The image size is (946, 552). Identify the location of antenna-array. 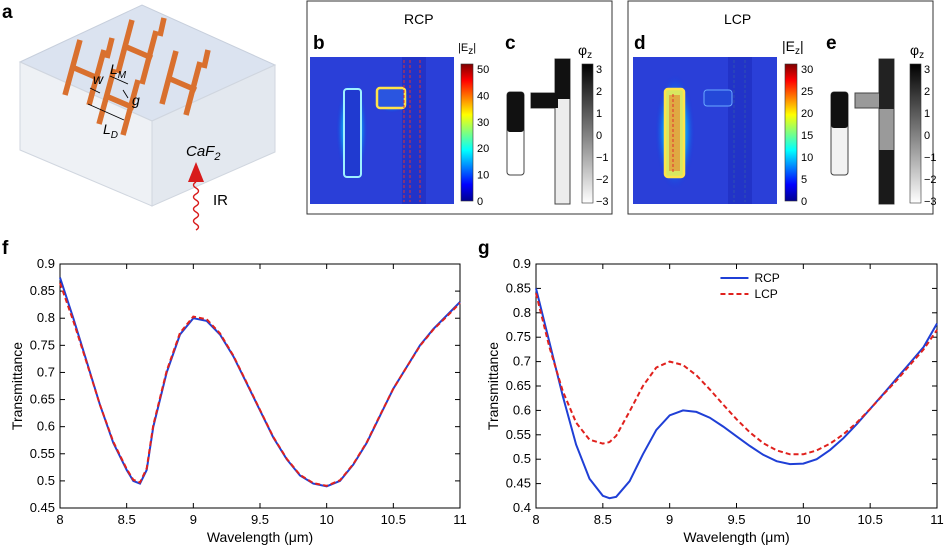
(136, 76).